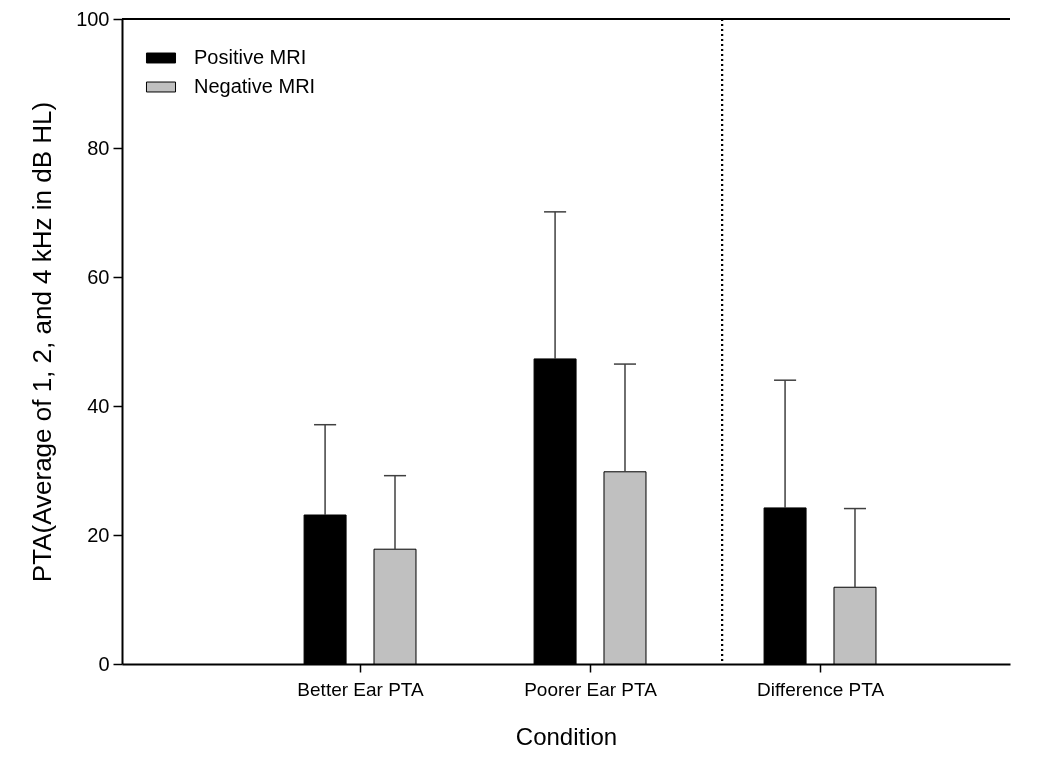  What do you see at coordinates (250, 57) in the screenshot?
I see `legend-label: Positive MRI` at bounding box center [250, 57].